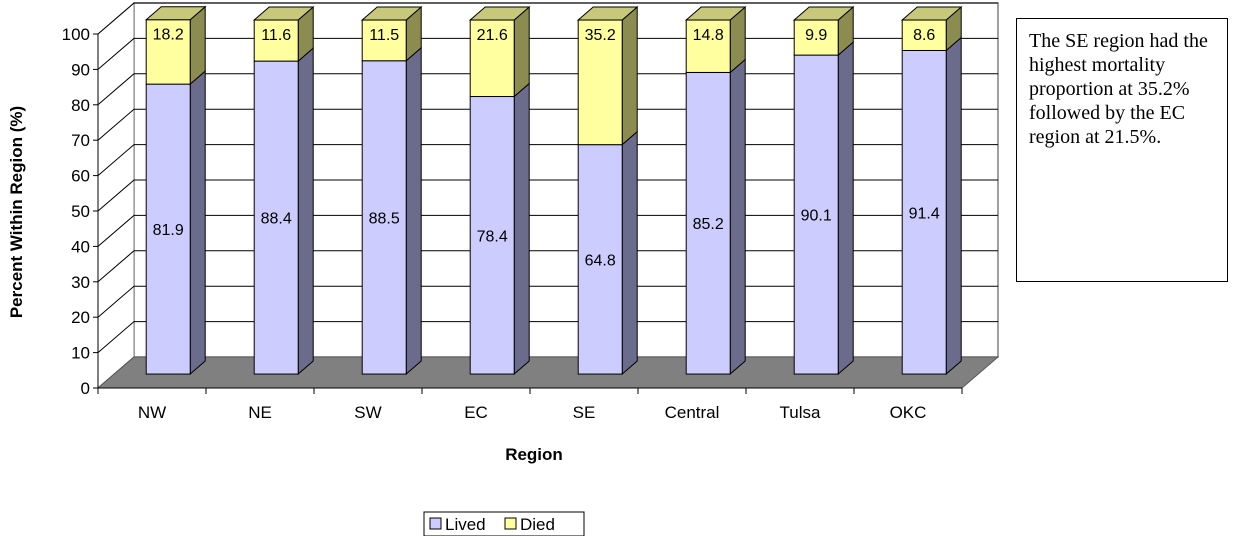 The image size is (1236, 536). What do you see at coordinates (492, 58) in the screenshot?
I see `bar-ec-died` at bounding box center [492, 58].